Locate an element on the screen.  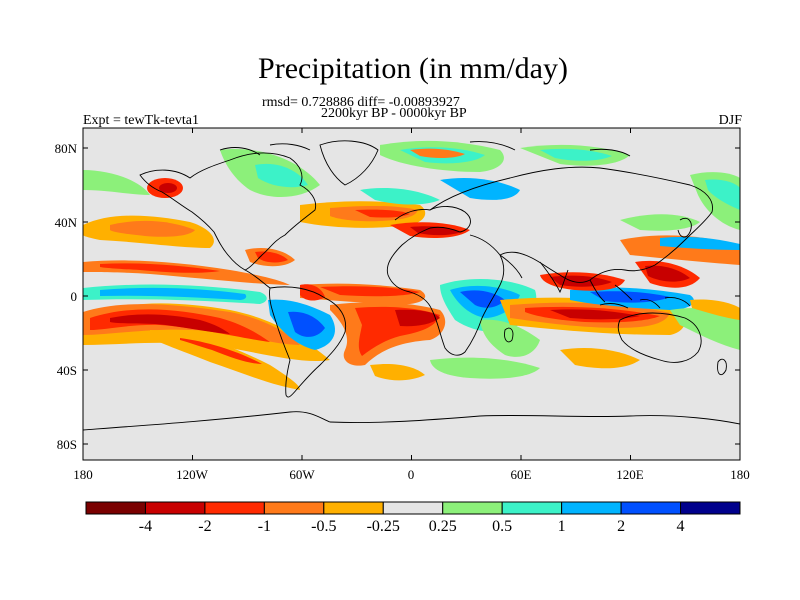
colorbar-label: -0.5 is located at coordinates (324, 526).